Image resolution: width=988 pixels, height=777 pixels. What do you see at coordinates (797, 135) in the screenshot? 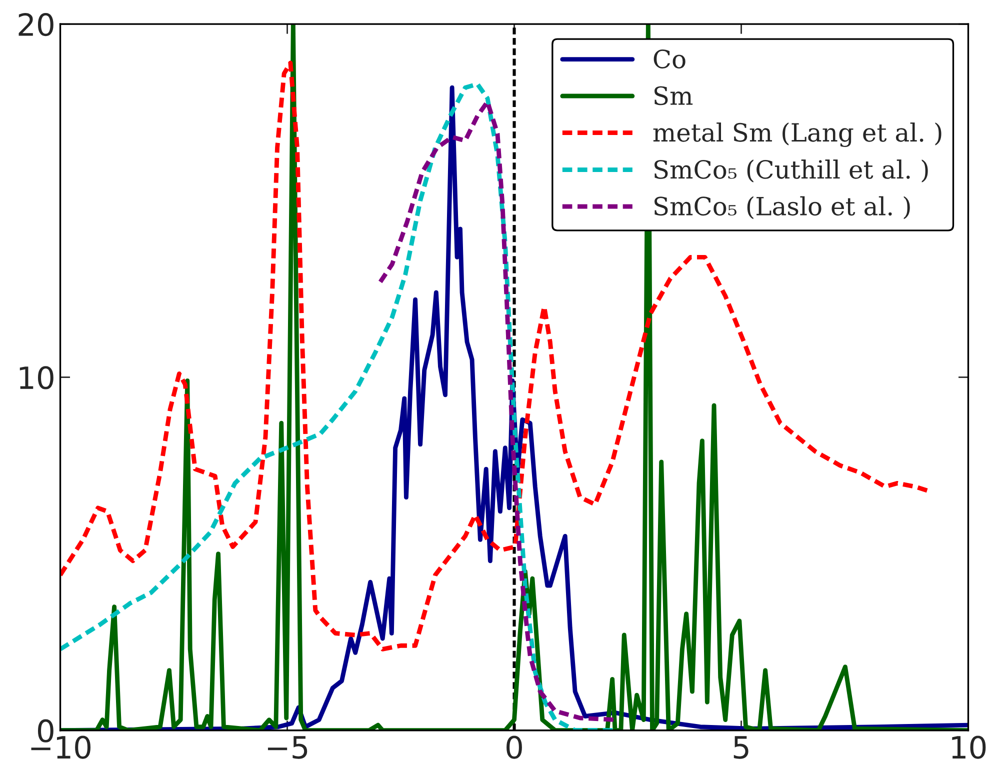
I see `legend-label: metal Sm (Lang et al. )` at bounding box center [797, 135].